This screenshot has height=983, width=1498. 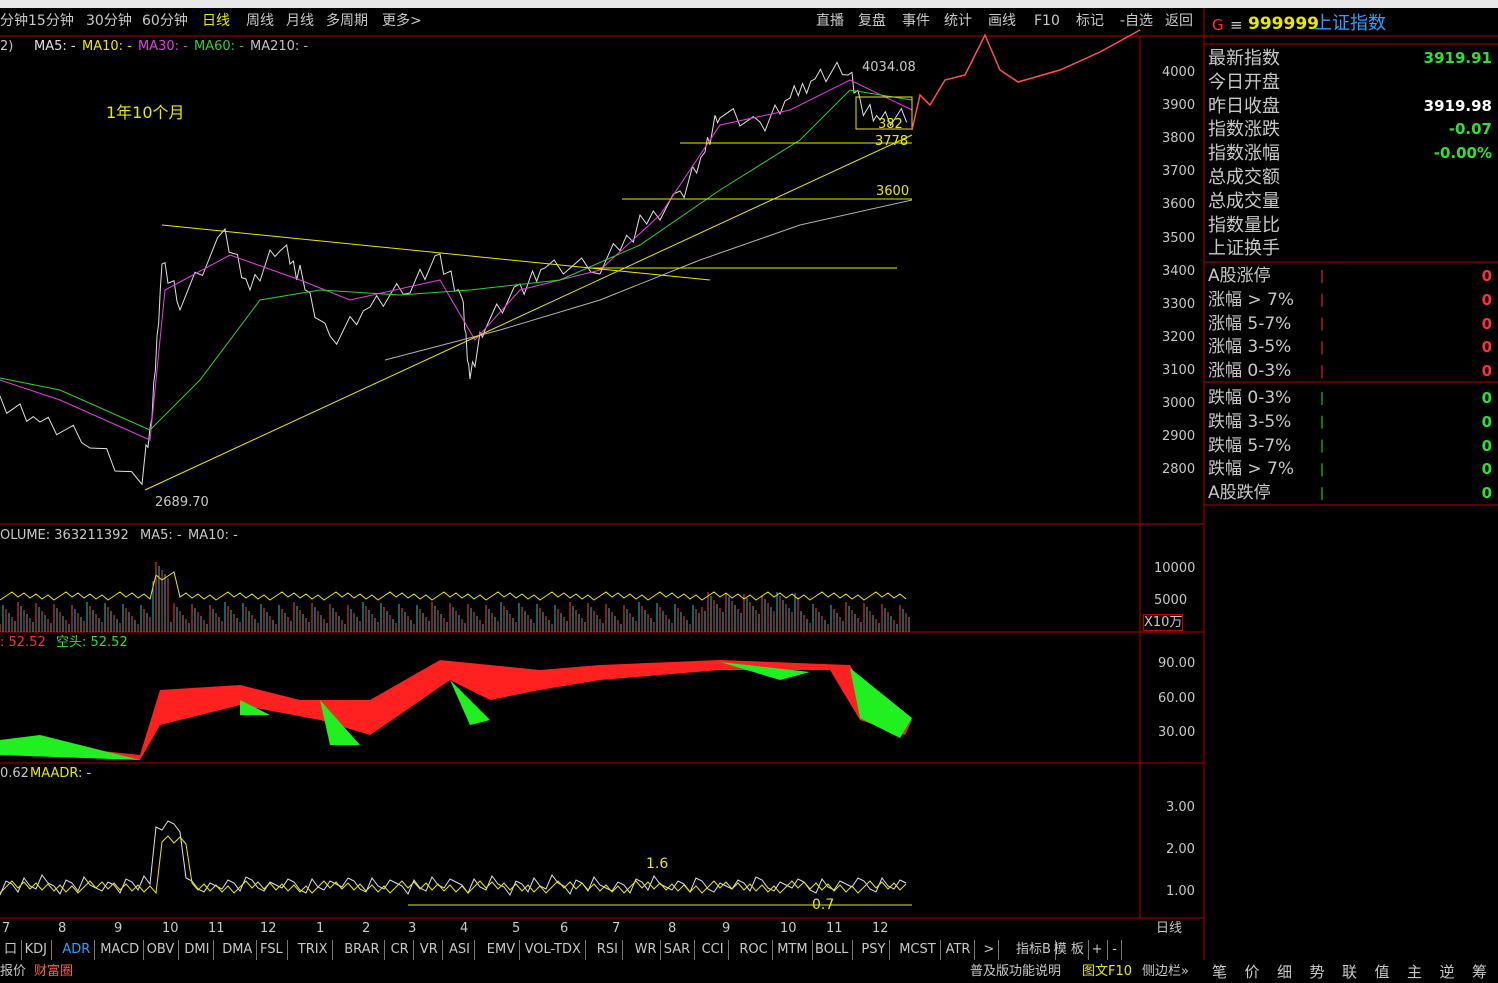 I want to click on x-tick-label: 8, so click(x=62, y=928).